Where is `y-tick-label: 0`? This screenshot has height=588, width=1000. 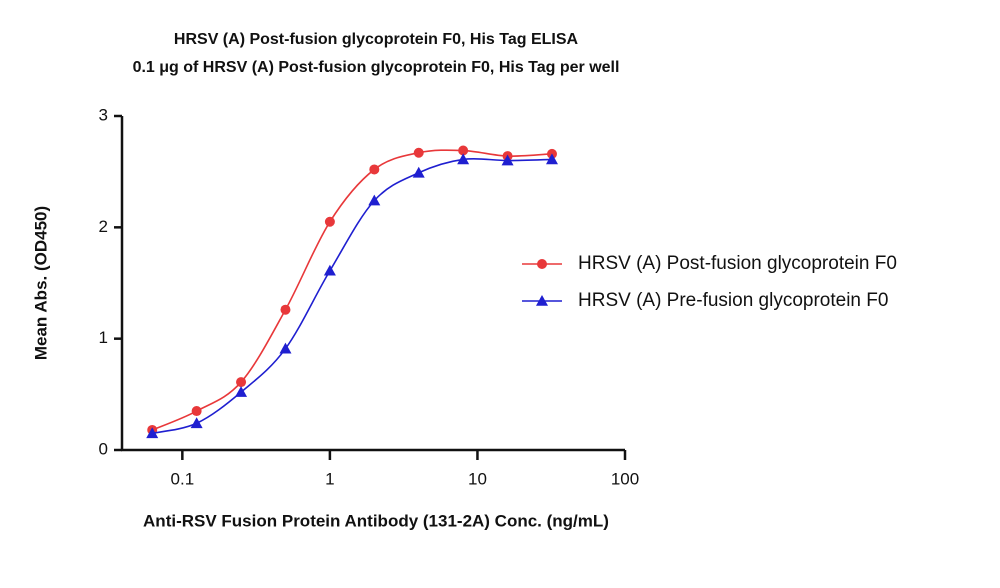
y-tick-label: 0 is located at coordinates (103, 448).